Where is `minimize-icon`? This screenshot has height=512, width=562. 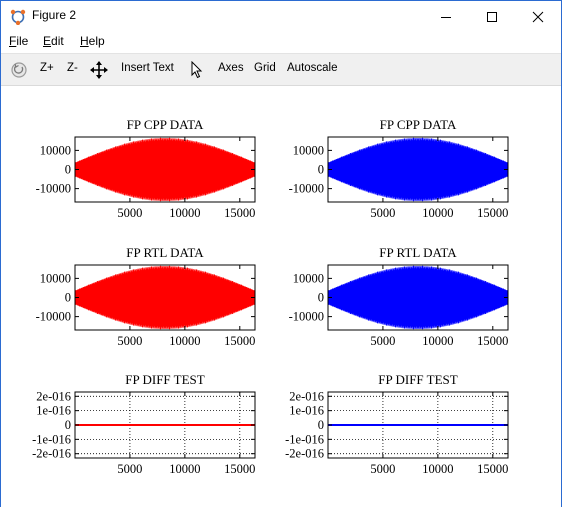
minimize-icon is located at coordinates (446, 17).